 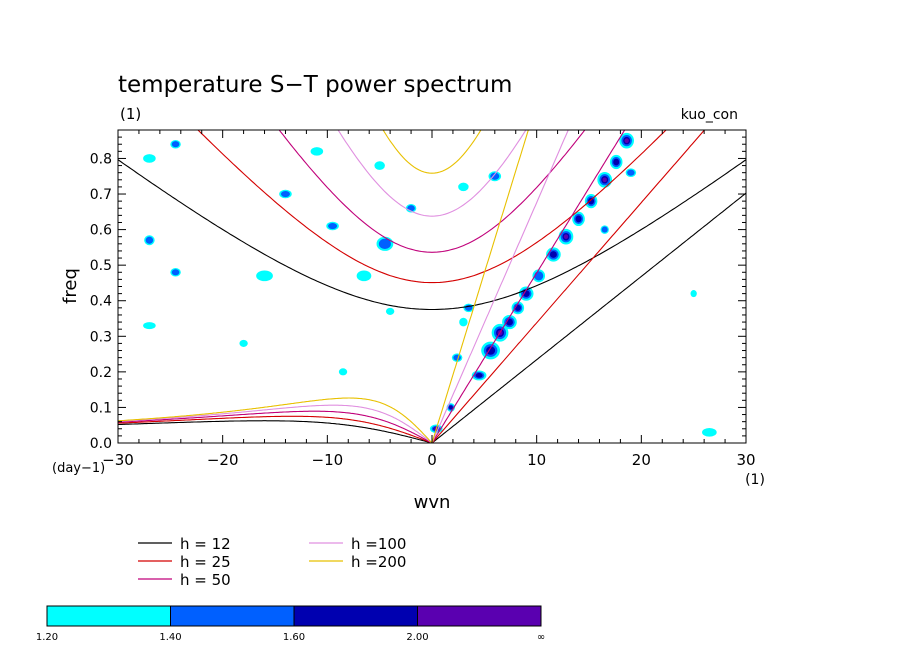 What do you see at coordinates (641, 460) in the screenshot?
I see `x-tick-label: 20` at bounding box center [641, 460].